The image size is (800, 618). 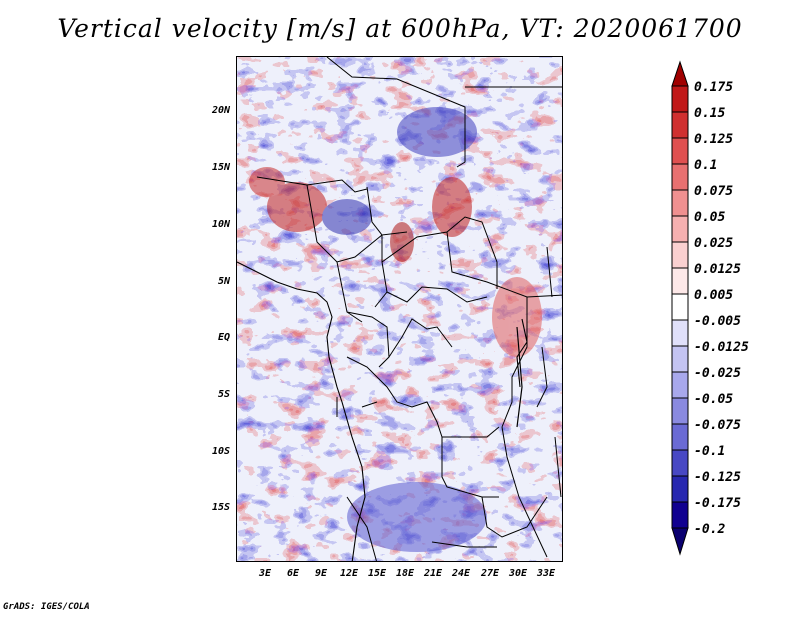 What do you see at coordinates (721, 347) in the screenshot?
I see `colorbar-label: -0.0125` at bounding box center [721, 347].